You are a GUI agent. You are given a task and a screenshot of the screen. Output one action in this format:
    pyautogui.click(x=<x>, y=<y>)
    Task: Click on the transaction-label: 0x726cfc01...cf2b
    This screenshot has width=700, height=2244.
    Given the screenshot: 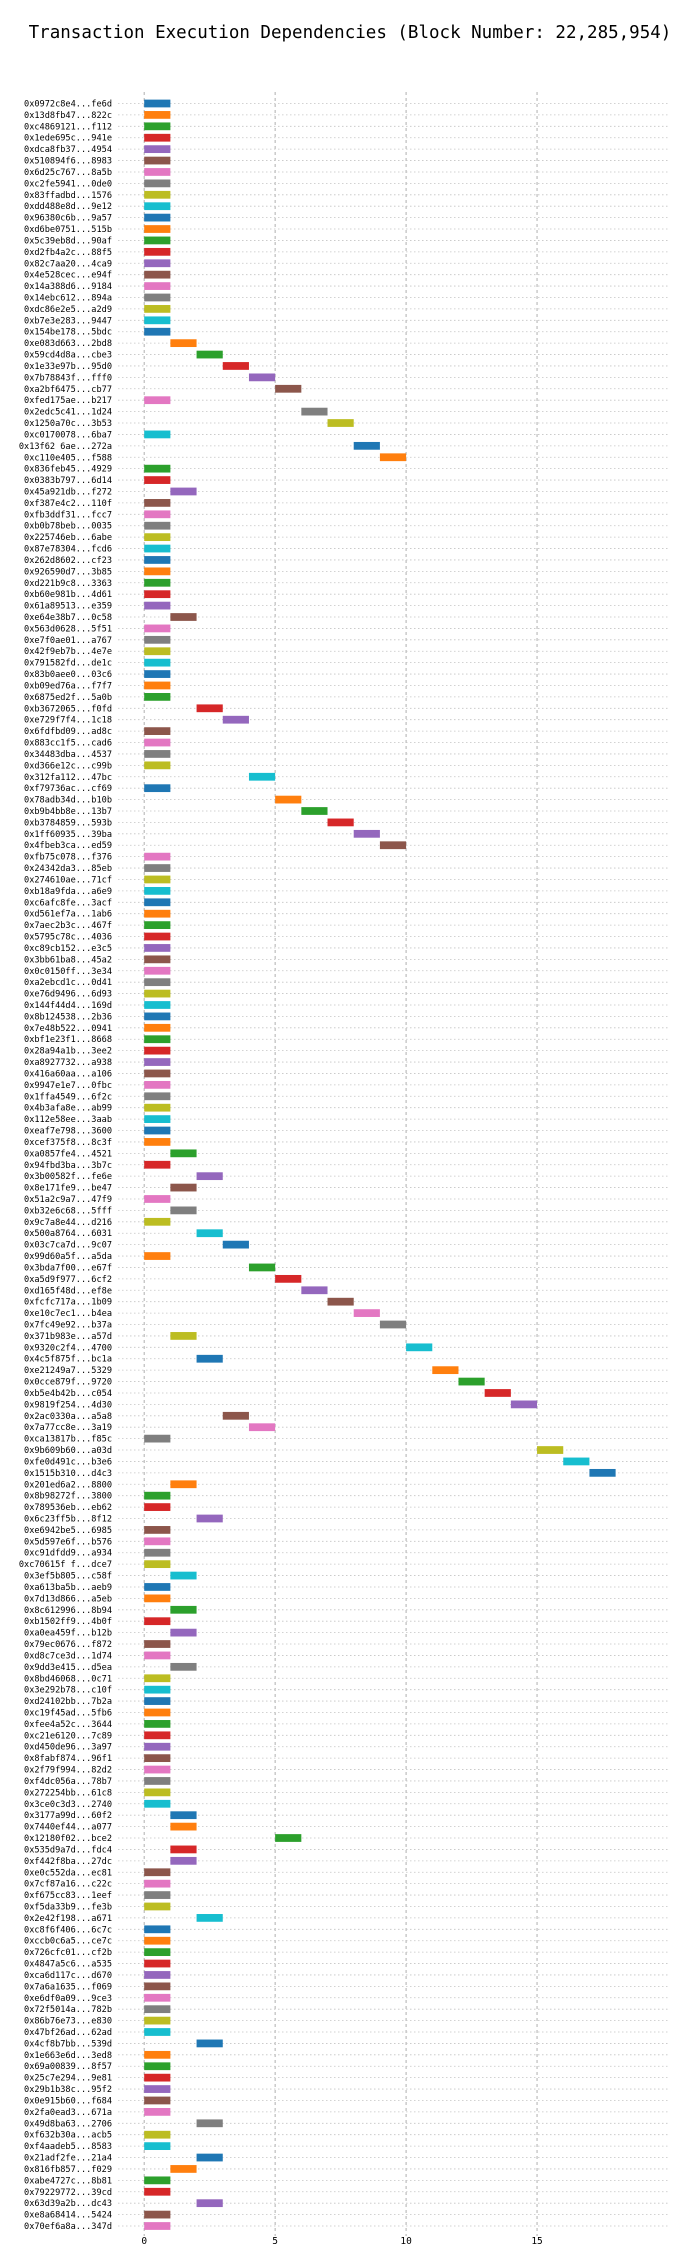 What is the action you would take?
    pyautogui.click(x=68, y=1953)
    